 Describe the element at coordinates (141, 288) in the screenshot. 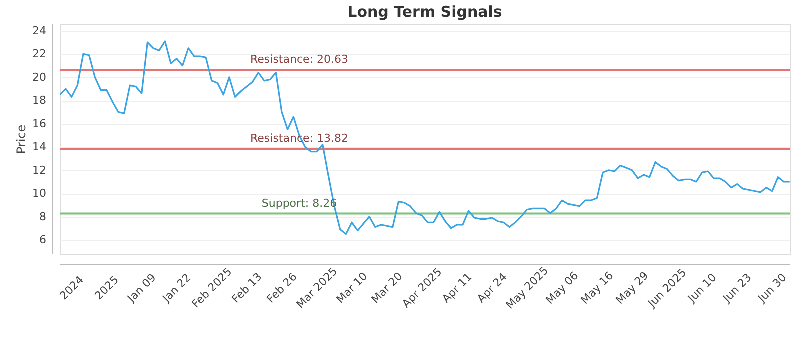

I see `x-tick-label: Jan 09` at that location.